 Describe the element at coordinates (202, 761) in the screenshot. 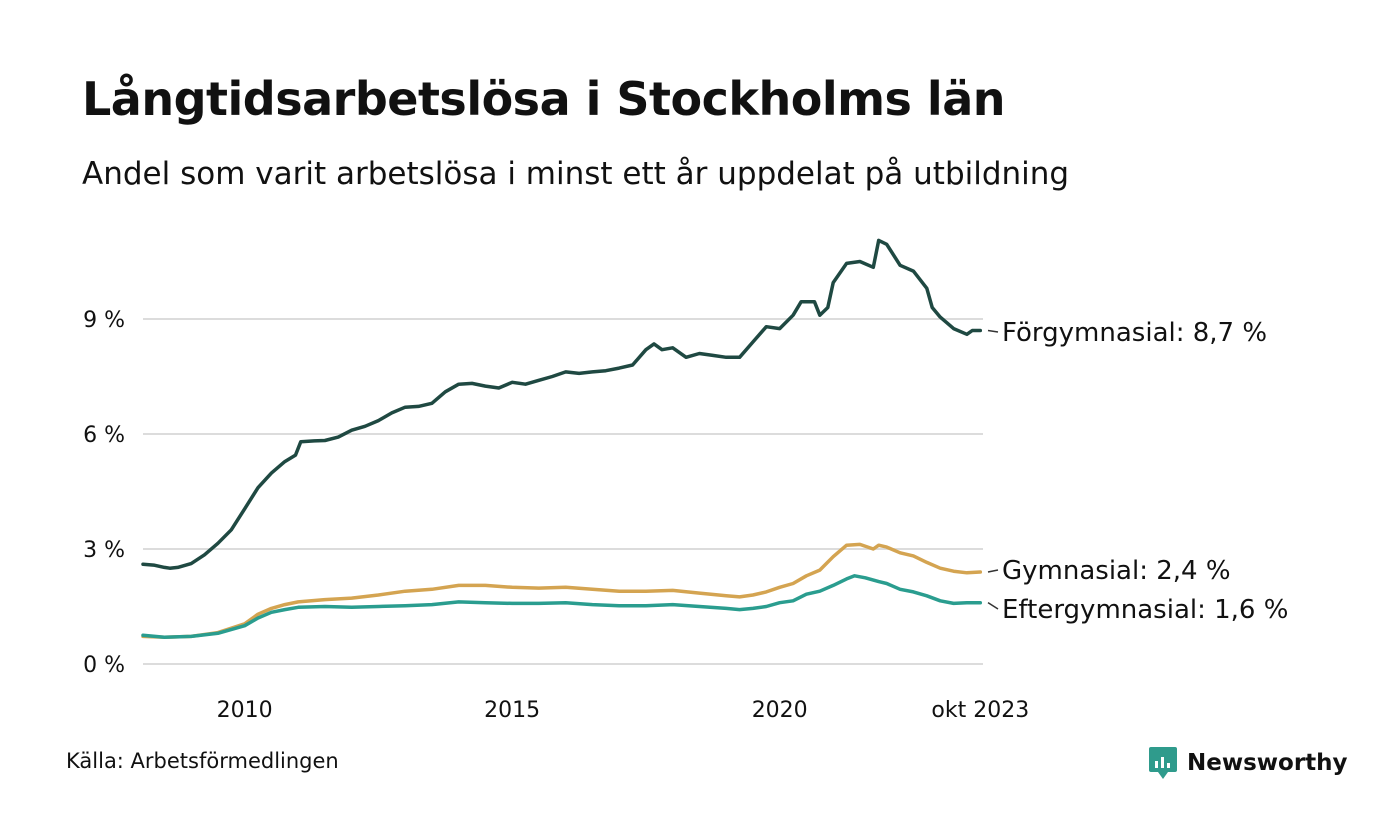

I see `source-note: Källa: Arbetsförmedlingen` at that location.